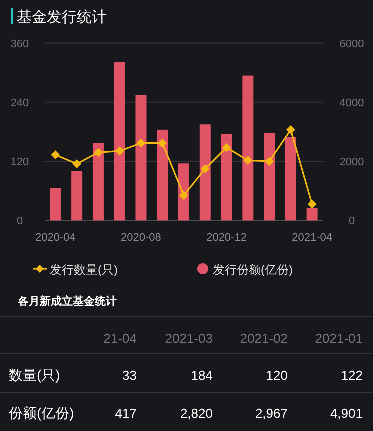 The image size is (373, 431). Describe the element at coordinates (352, 222) in the screenshot. I see `y2-tick-label: 0` at that location.